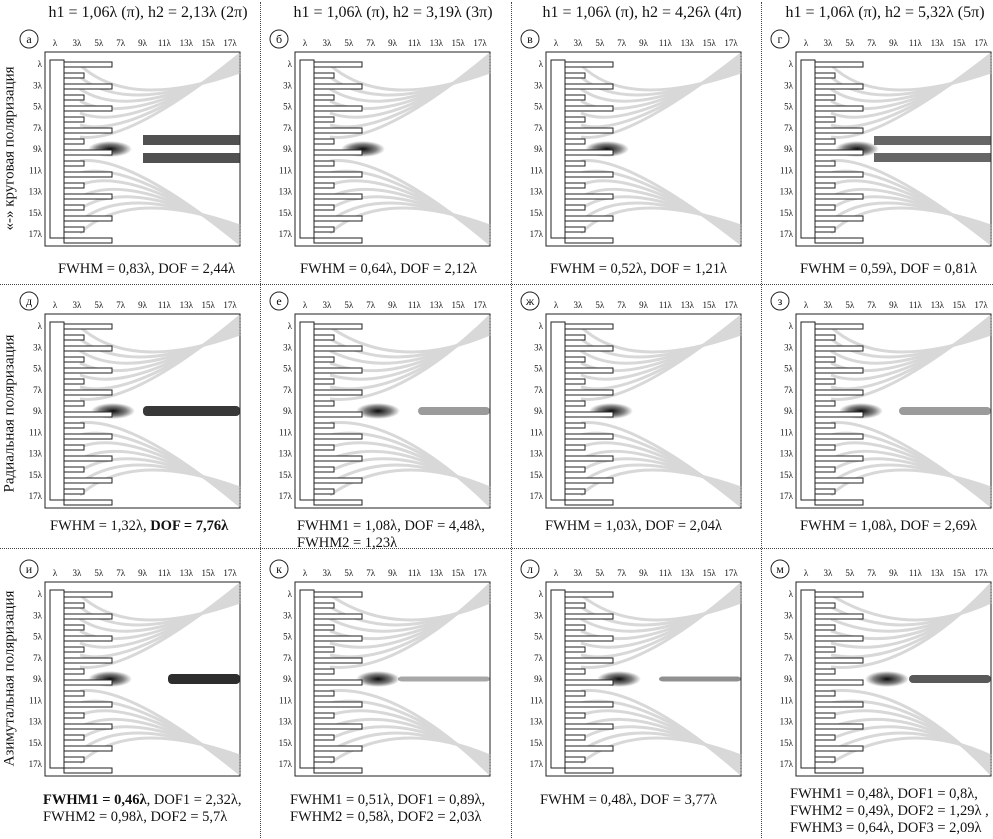  Describe the element at coordinates (279, 569) in the screenshot. I see `panel-letter: к` at that location.